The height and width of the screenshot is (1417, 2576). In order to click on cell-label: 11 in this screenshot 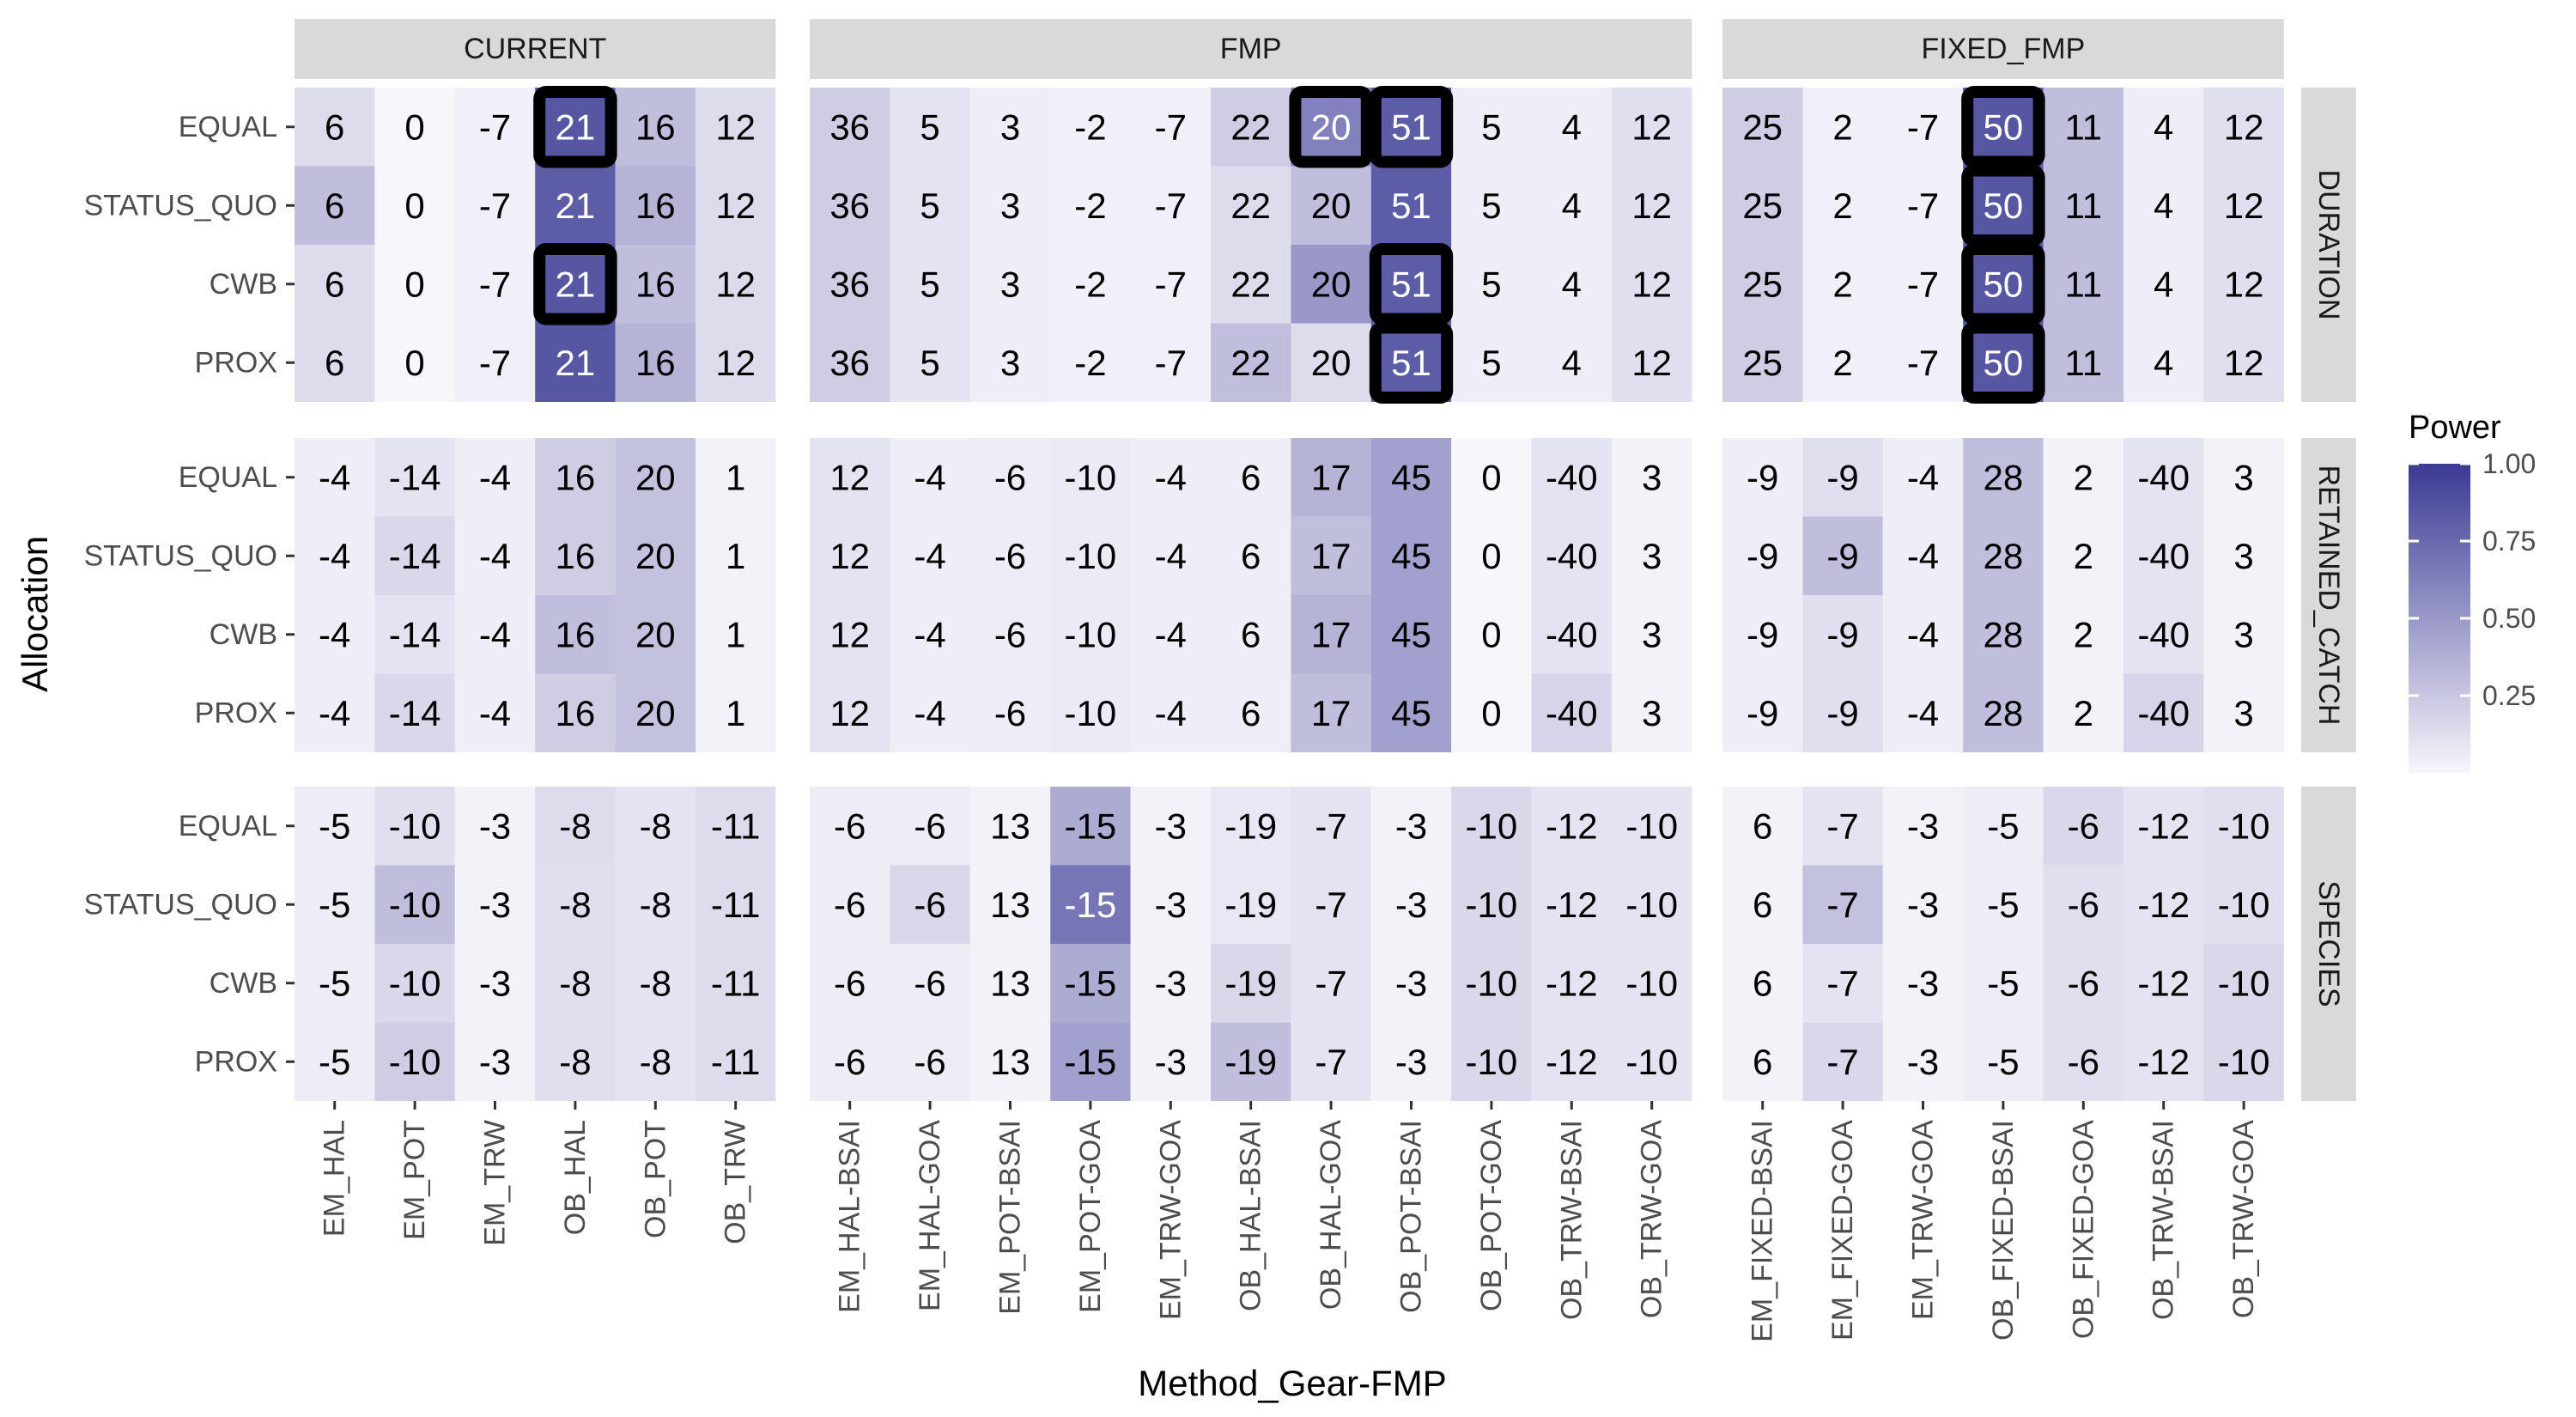, I will do `click(2083, 284)`.